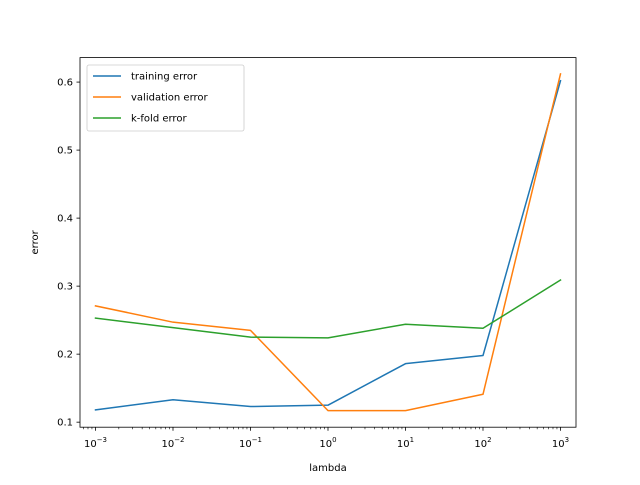 The image size is (640, 485). What do you see at coordinates (65, 287) in the screenshot?
I see `y-tick-label: 0.3` at bounding box center [65, 287].